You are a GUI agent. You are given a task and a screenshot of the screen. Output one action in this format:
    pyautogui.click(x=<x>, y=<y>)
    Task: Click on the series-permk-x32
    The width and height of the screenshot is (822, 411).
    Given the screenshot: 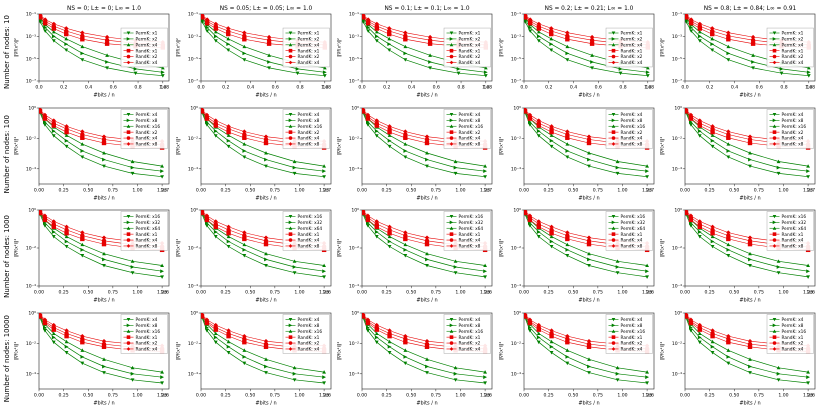 What is the action you would take?
    pyautogui.click(x=102, y=242)
    